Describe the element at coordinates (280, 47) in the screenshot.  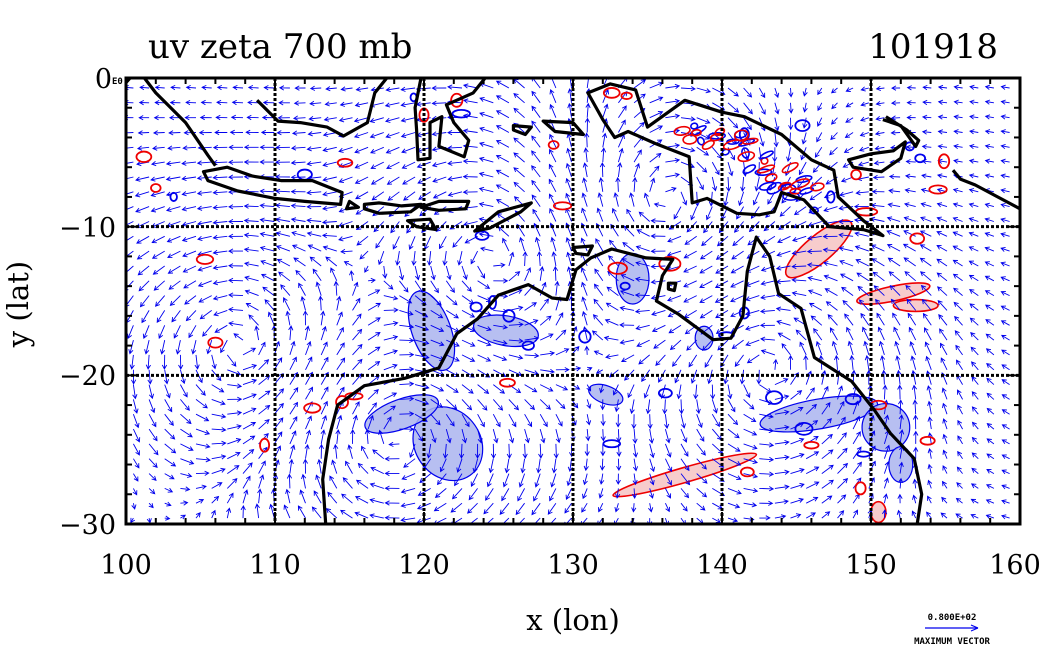
I see `title-left: uv zeta 700 mb` at that location.